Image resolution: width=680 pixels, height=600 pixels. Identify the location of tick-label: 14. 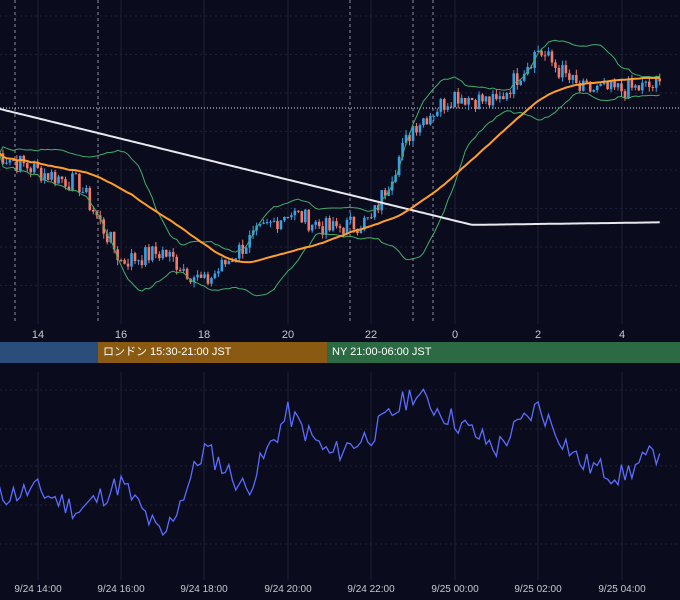
(38, 335).